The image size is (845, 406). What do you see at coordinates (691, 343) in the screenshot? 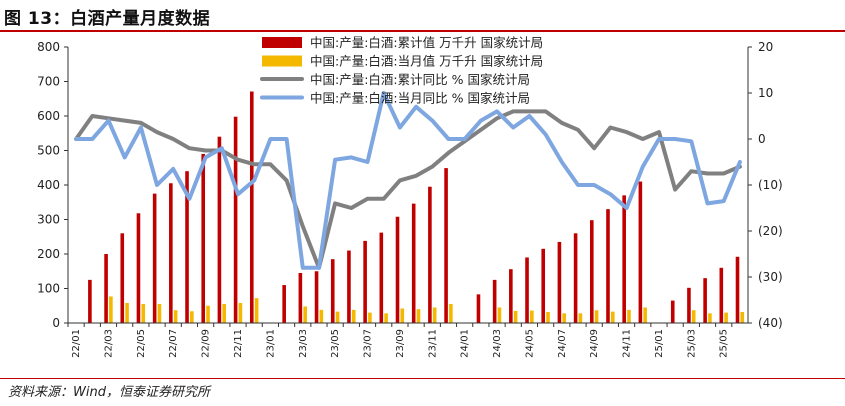
I see `x-tick-label: 25/03` at bounding box center [691, 343].